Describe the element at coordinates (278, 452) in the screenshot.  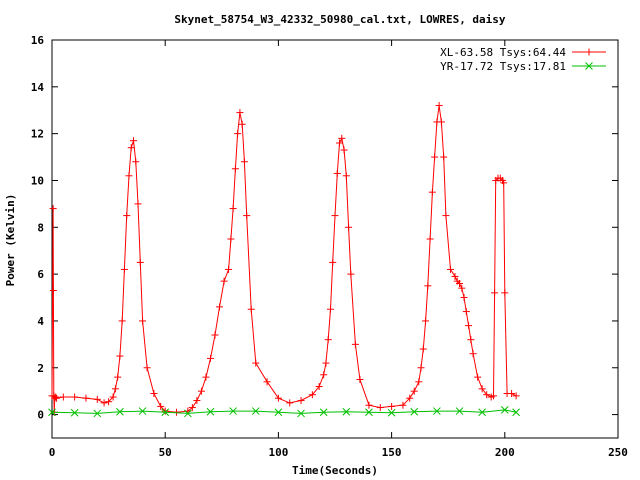
I see `x-tick-label: 100` at that location.